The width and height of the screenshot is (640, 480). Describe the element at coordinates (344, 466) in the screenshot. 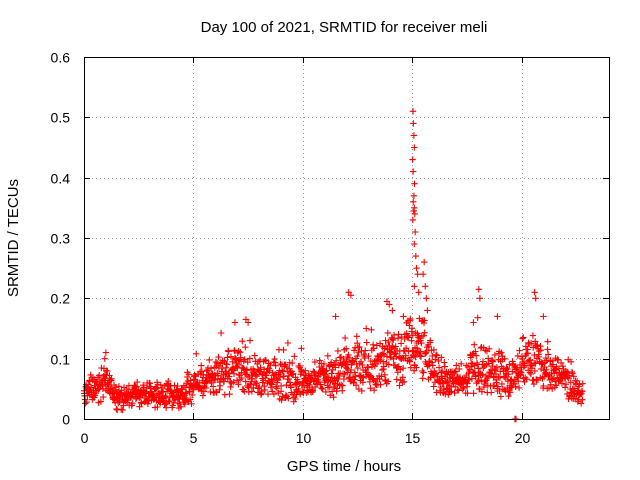

I see `x-axis-label: GPS time / hours` at that location.